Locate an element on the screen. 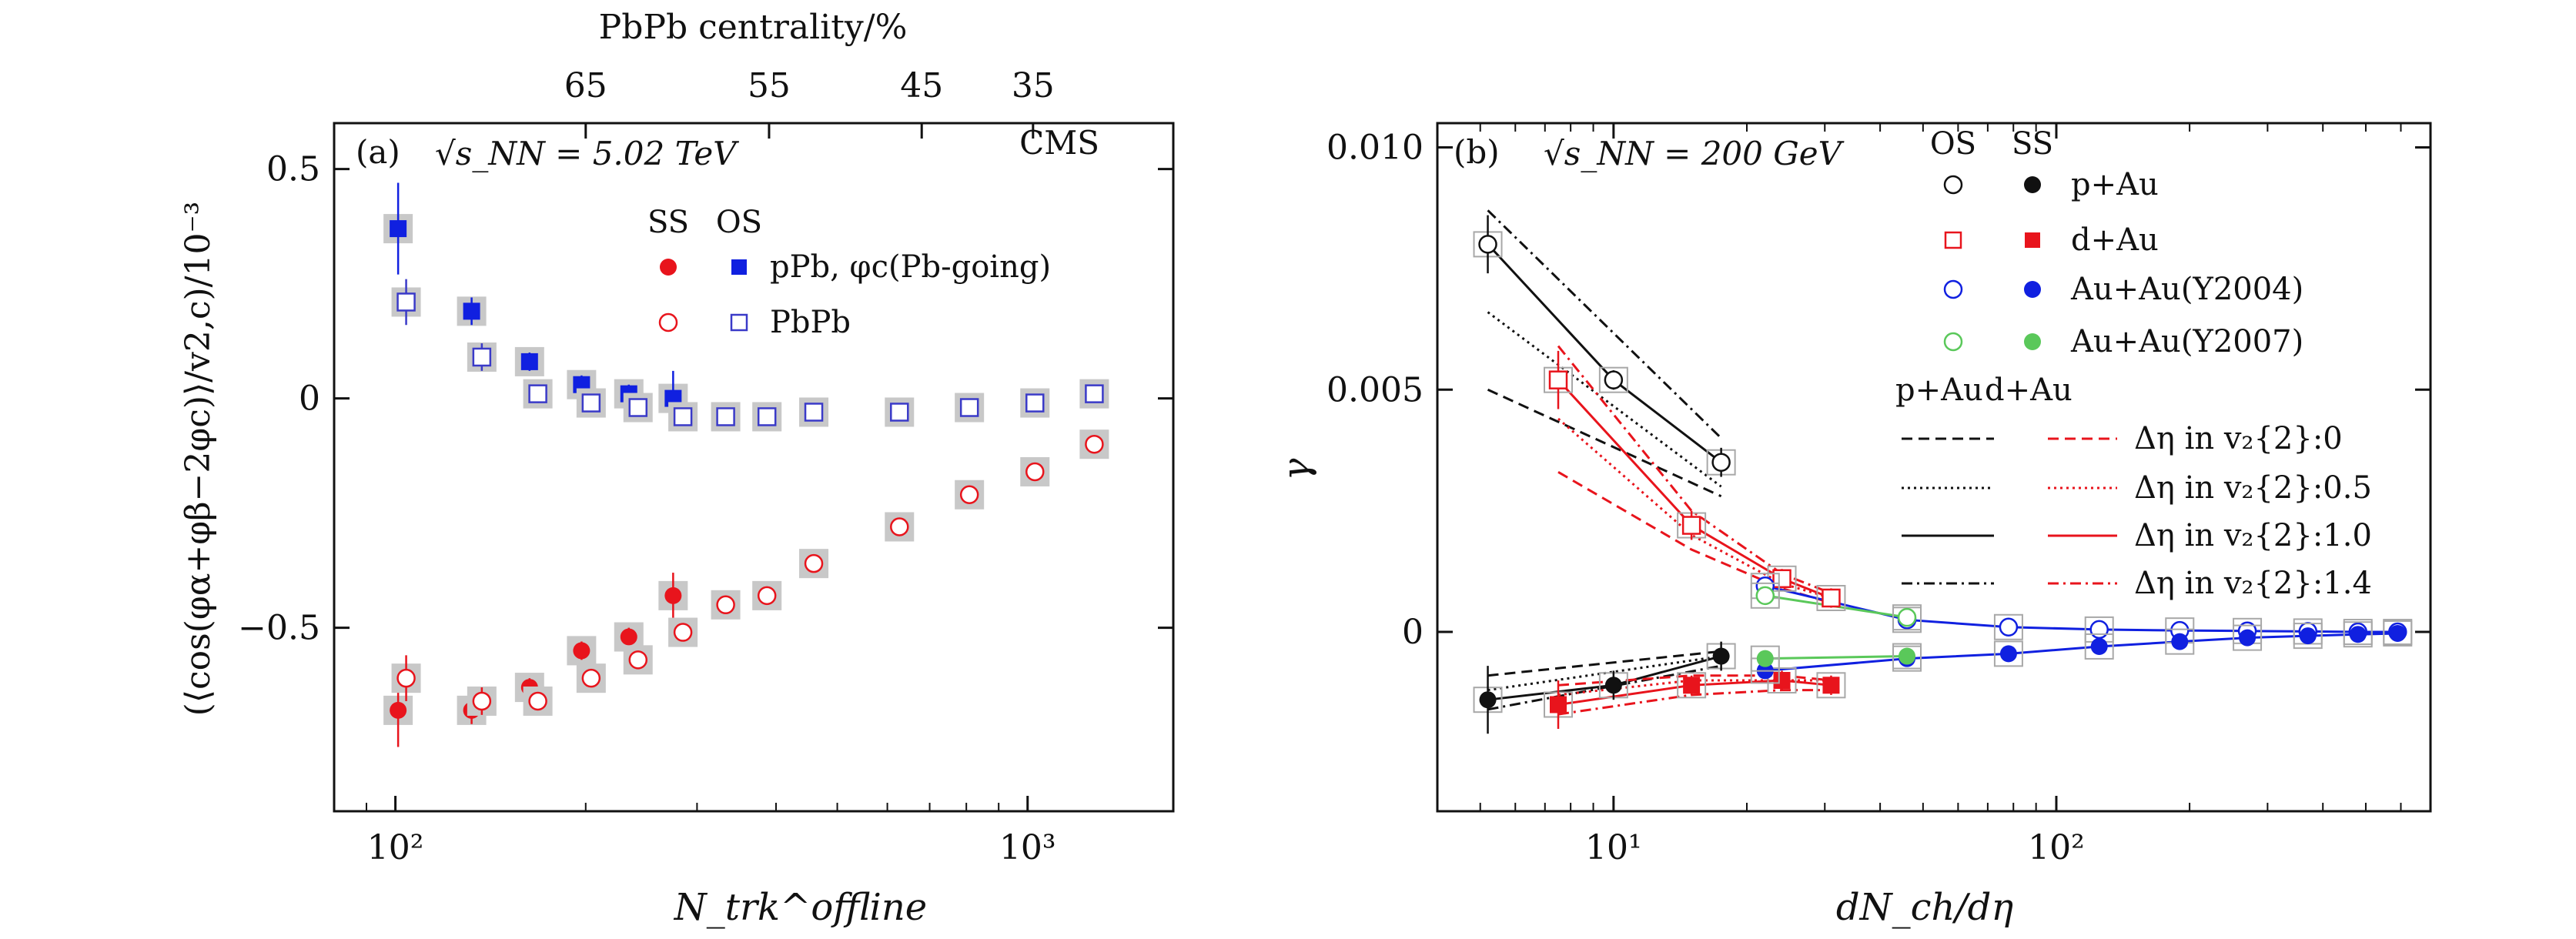  panel-a-label: (a) is located at coordinates (378, 152).